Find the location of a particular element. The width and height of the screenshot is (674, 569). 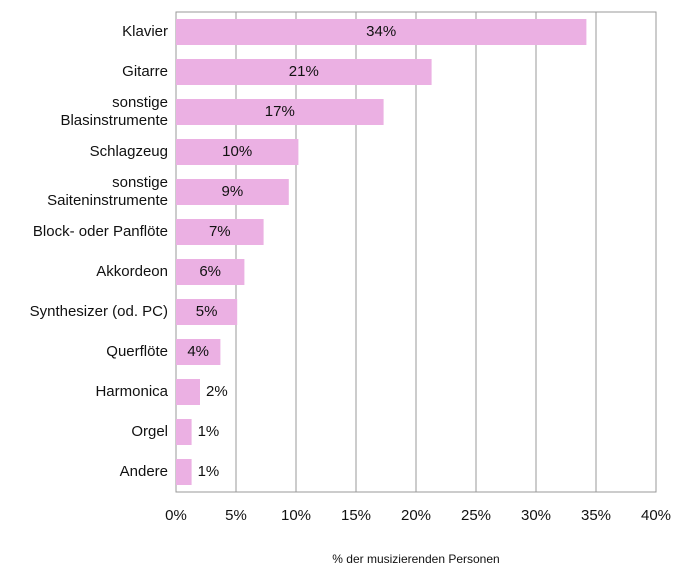

x-tick-label: 25% is located at coordinates (476, 515).